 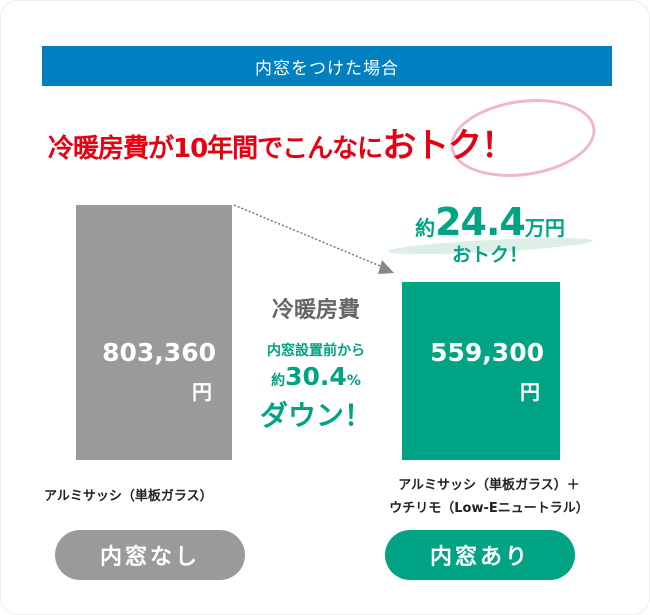 I want to click on savings-callout: 約24.4万円 おトク！, so click(x=490, y=233).